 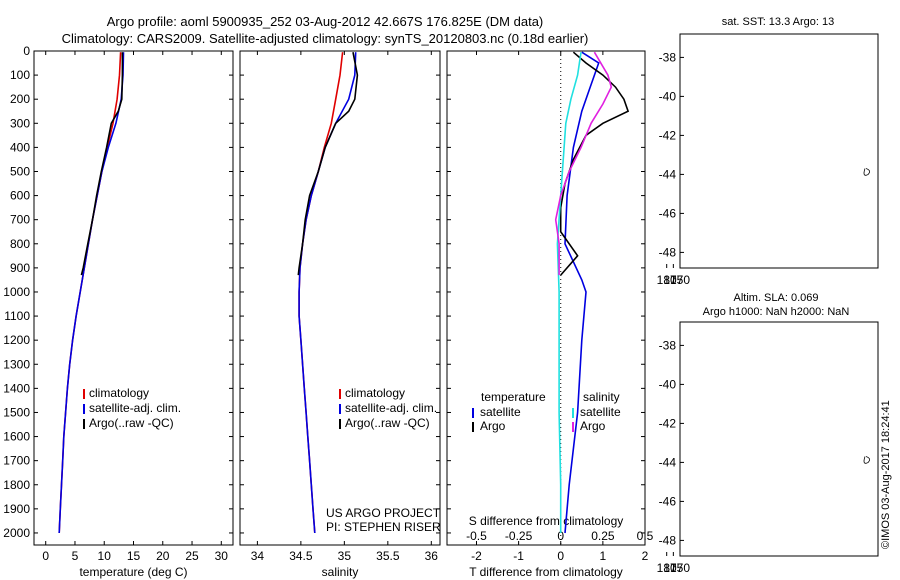 I want to click on x-axis-label-top: S difference from climatology, so click(x=546, y=521).